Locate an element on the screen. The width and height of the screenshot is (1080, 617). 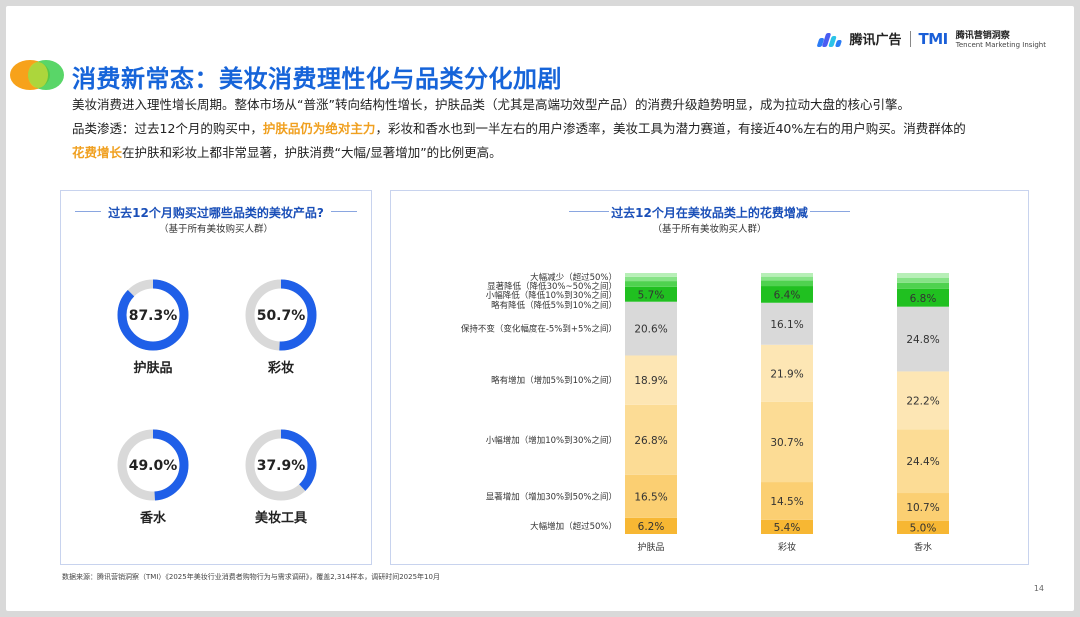
tmi-name-block: 腾讯营销洞察 Tencent Marketing Insight is located at coordinates (1001, 38).